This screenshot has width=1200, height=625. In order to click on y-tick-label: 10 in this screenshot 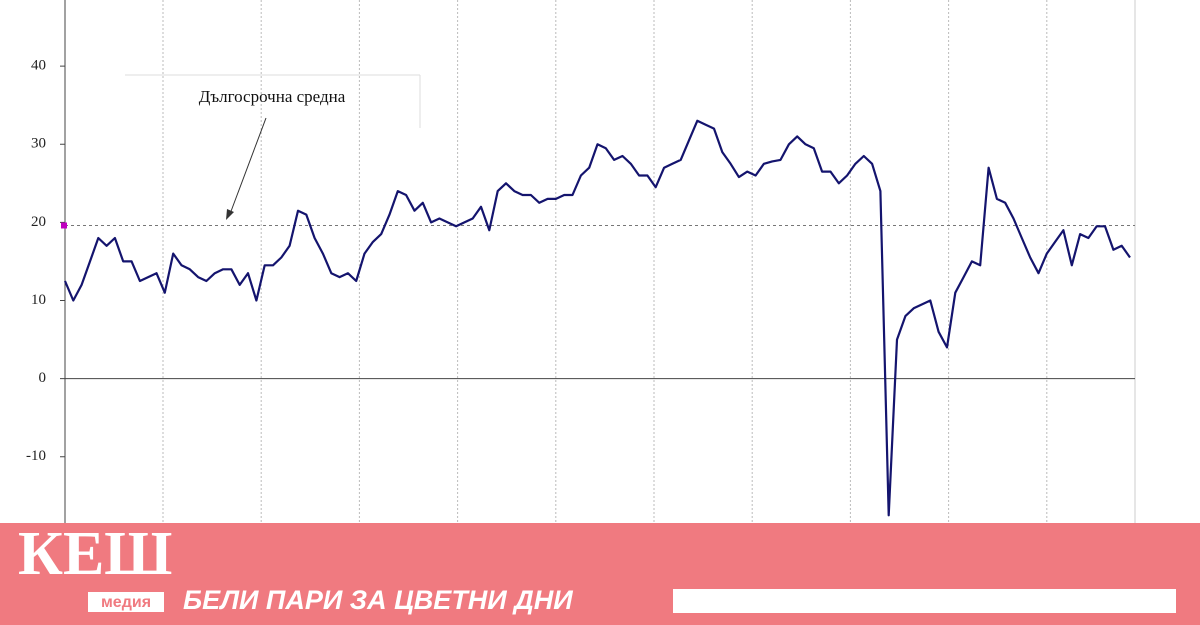, I will do `click(38, 300)`.